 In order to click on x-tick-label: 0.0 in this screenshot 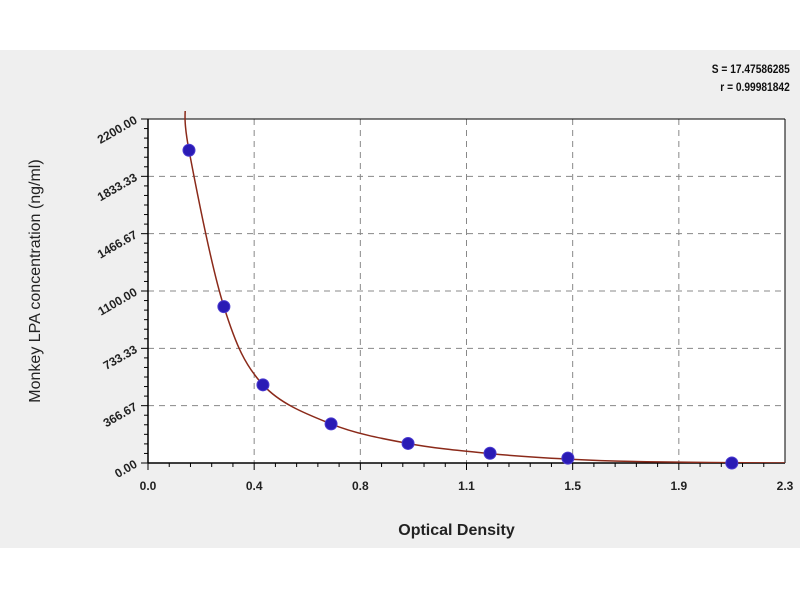, I will do `click(148, 486)`.